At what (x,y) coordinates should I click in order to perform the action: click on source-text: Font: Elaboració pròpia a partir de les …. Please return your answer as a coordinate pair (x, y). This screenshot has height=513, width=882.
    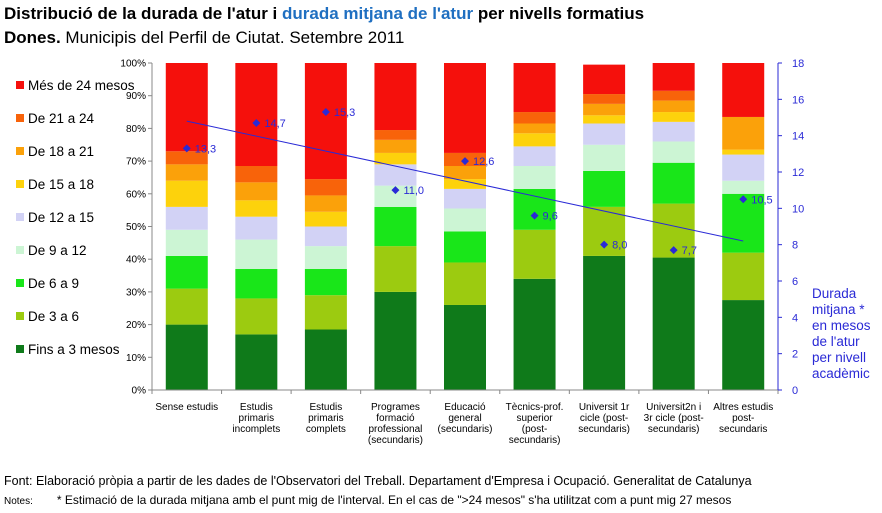
    Looking at the image, I should click on (378, 481).